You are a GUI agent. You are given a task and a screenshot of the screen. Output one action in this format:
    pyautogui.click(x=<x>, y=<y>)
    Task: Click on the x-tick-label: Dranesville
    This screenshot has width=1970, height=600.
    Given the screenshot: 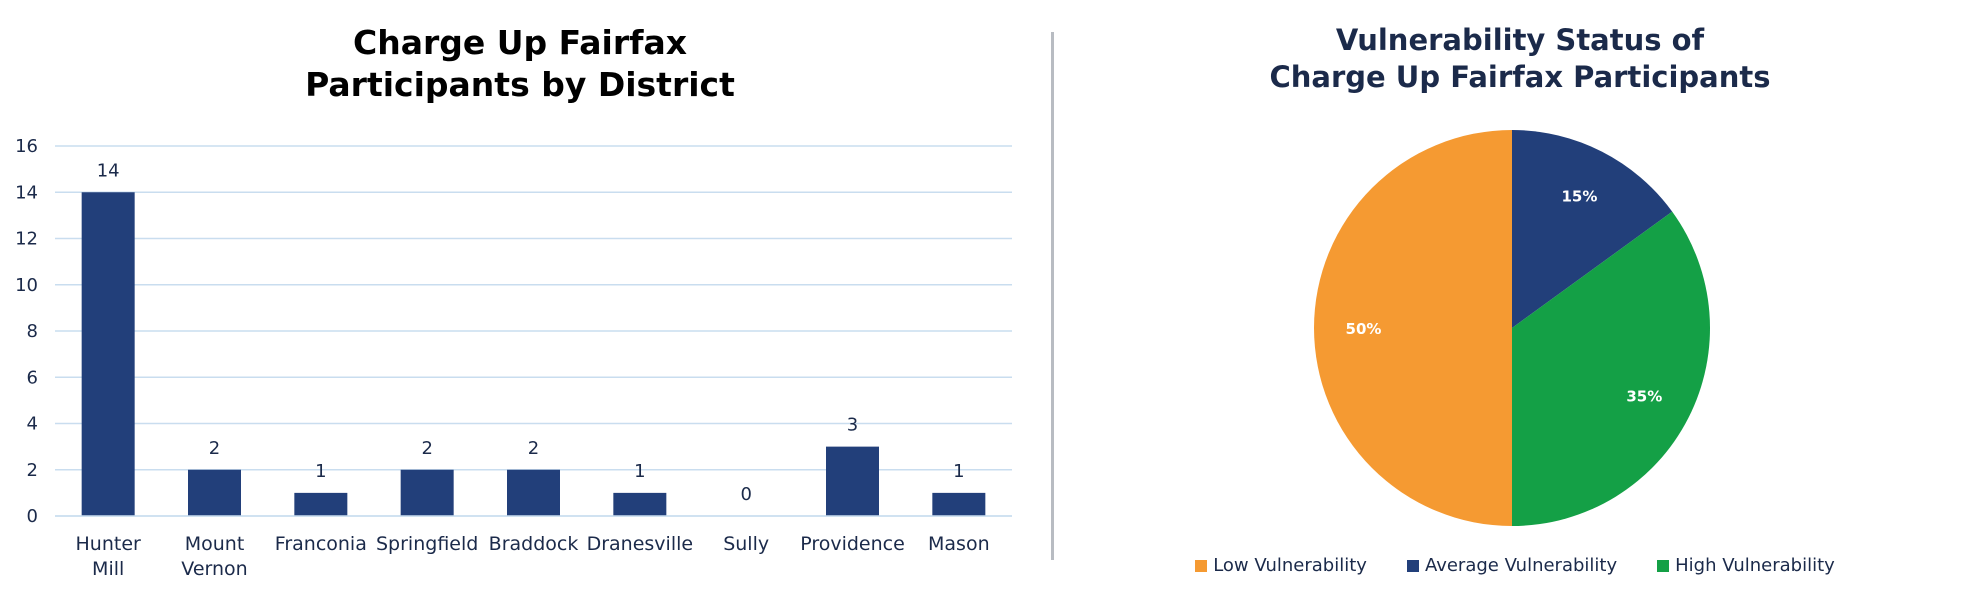 What is the action you would take?
    pyautogui.click(x=640, y=544)
    